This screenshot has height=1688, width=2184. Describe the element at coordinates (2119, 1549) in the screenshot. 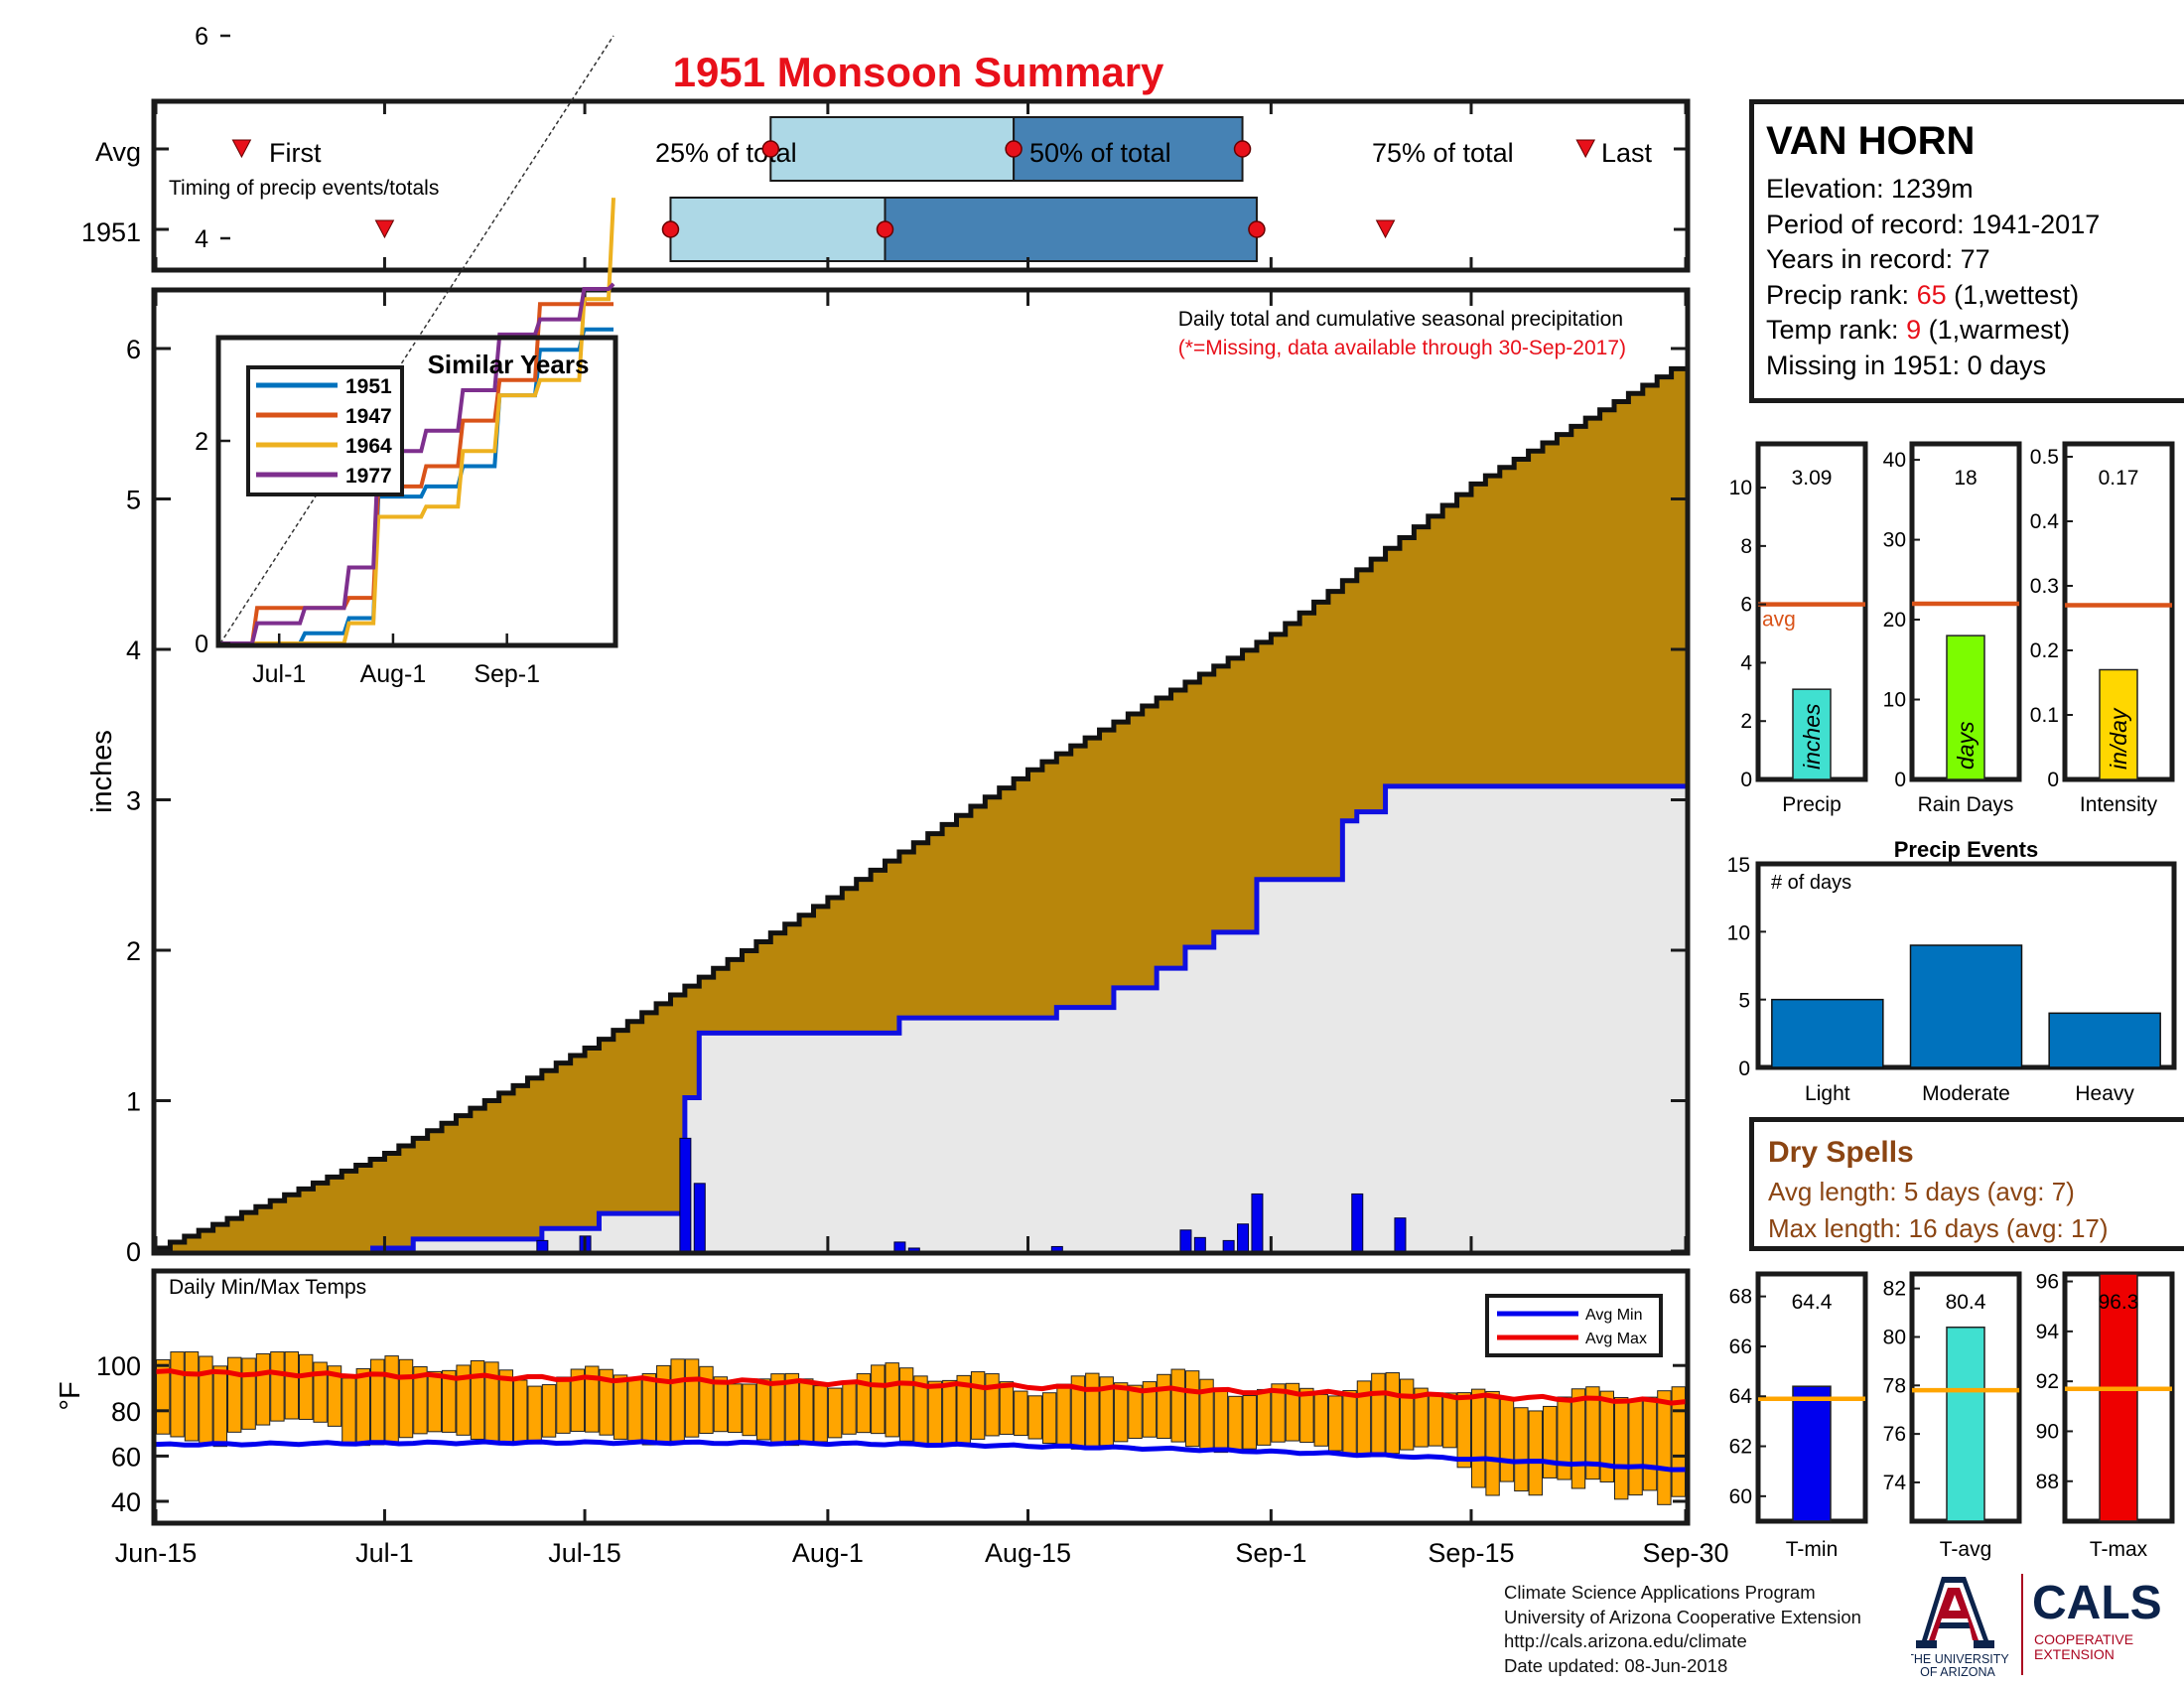

I see `temp-bar-name: T-max` at that location.